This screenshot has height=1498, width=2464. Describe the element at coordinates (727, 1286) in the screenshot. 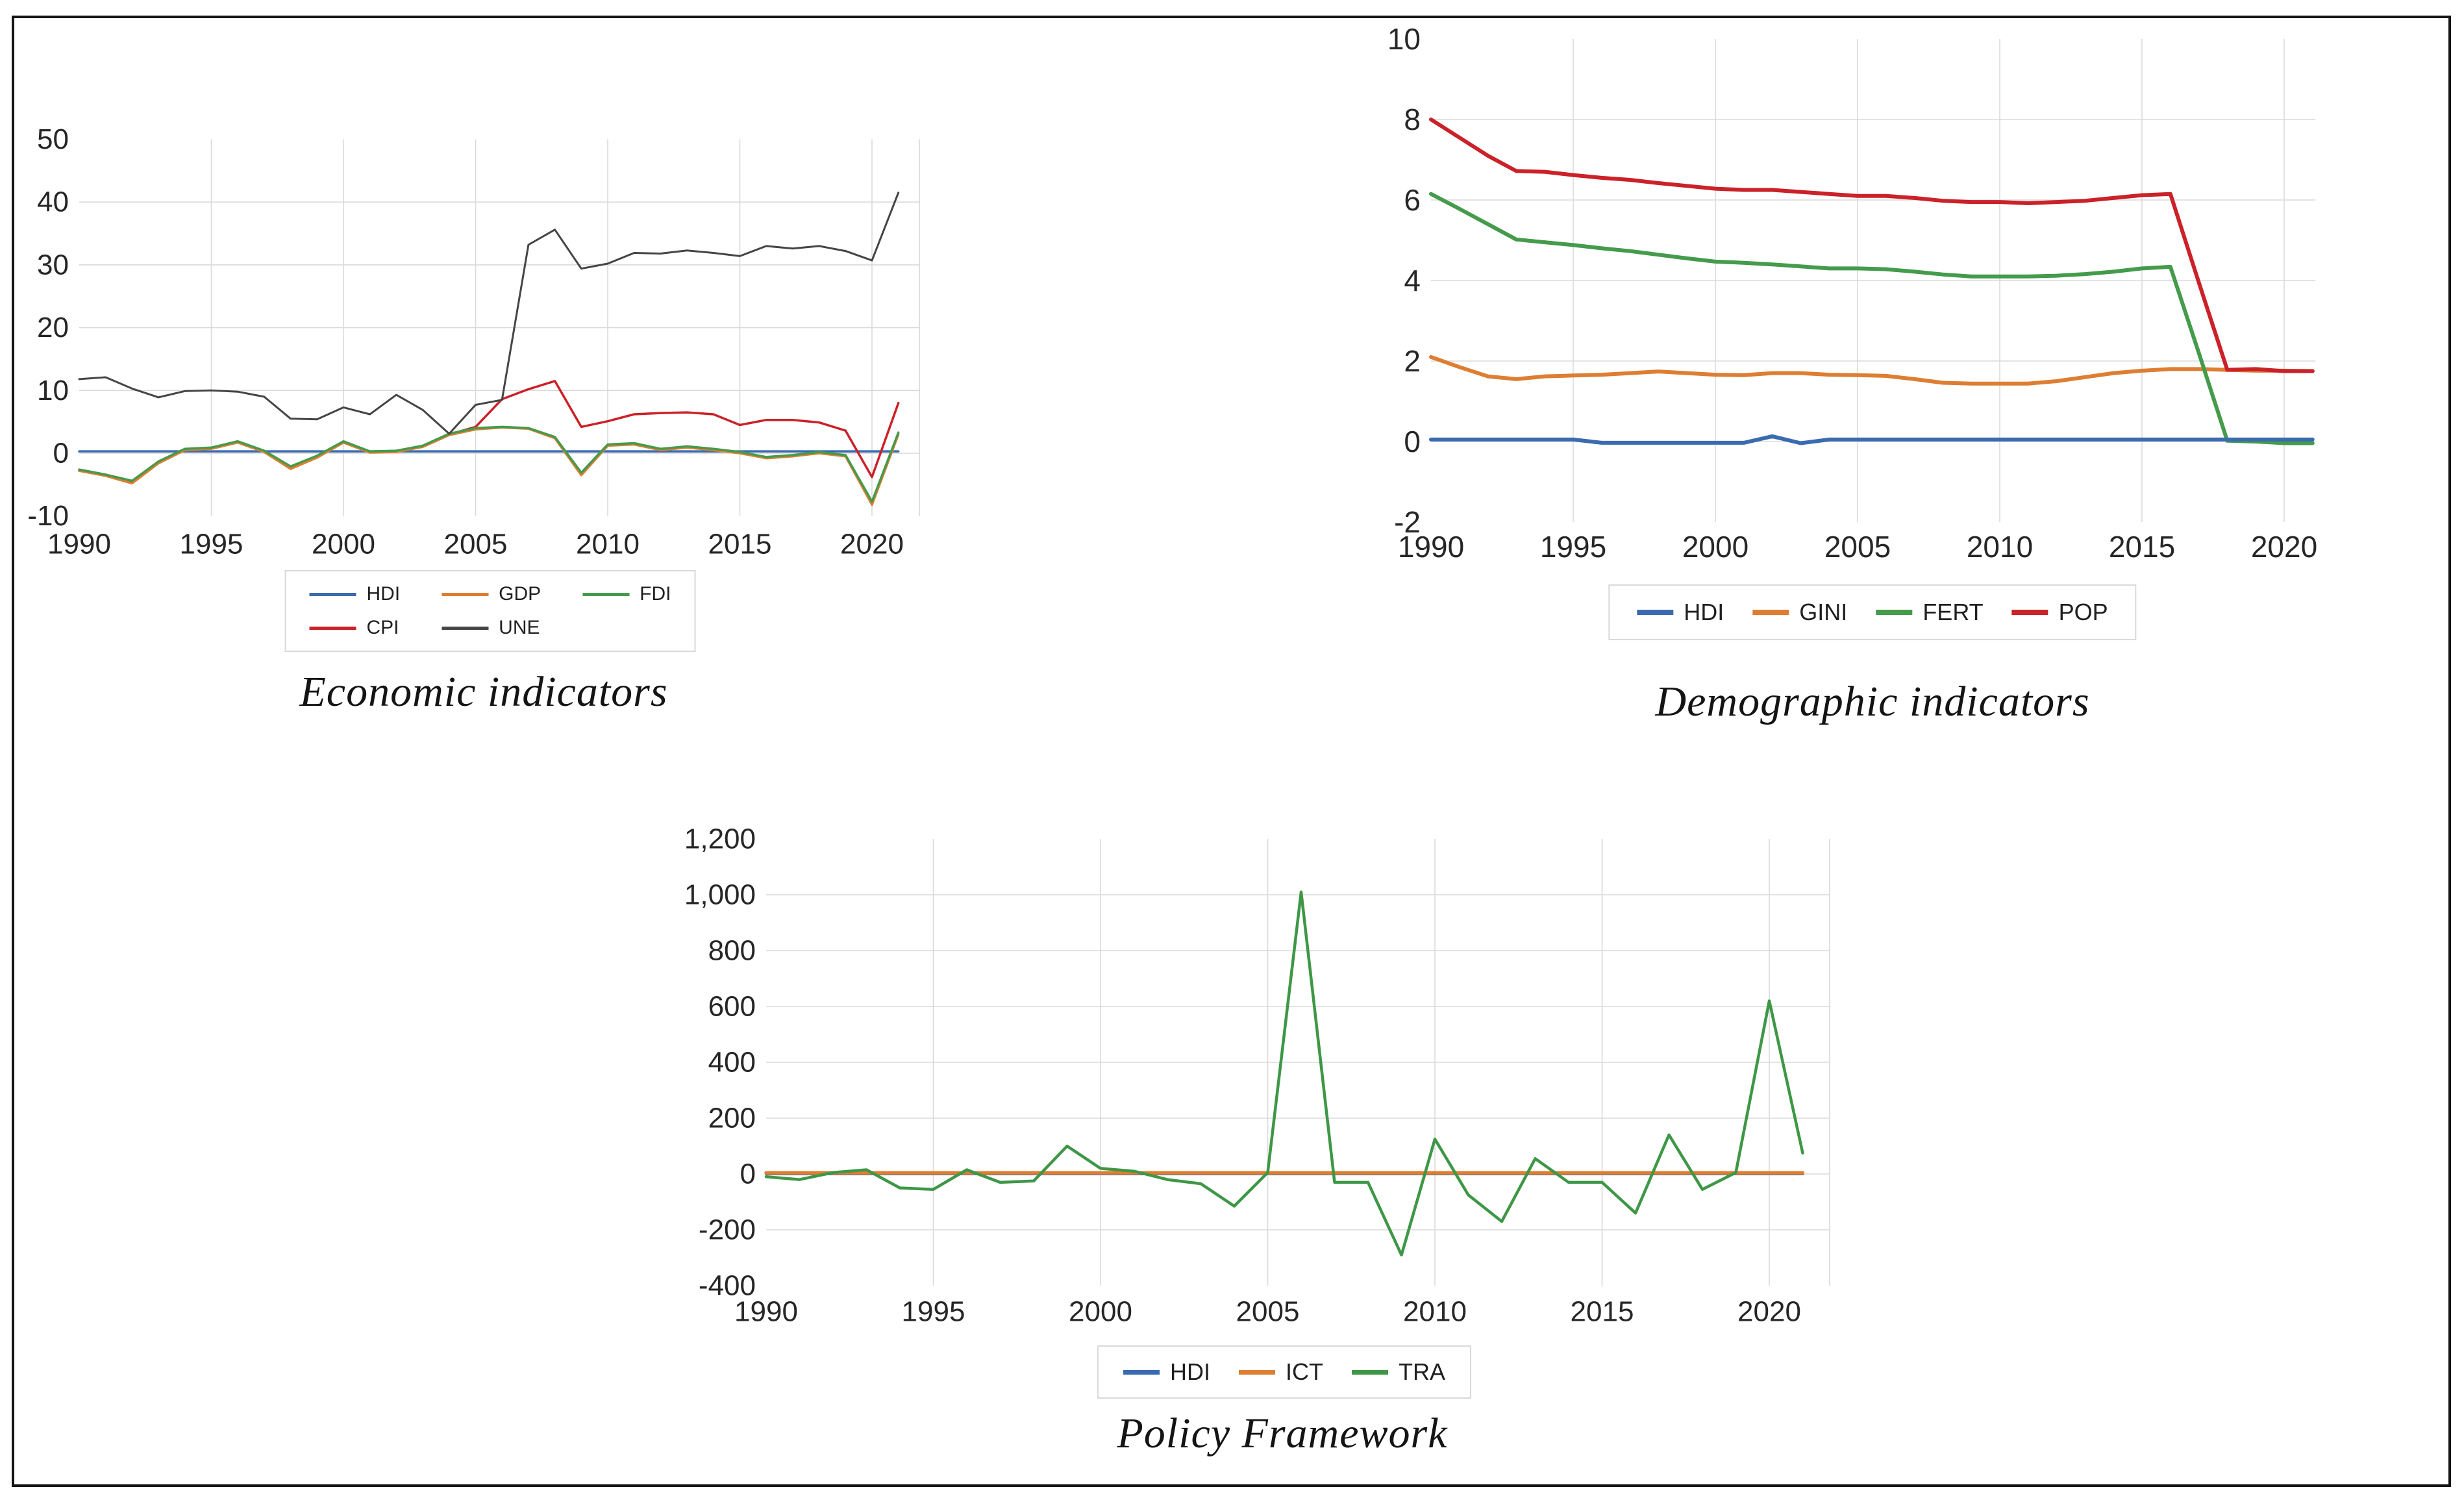

I see `y-axis-tick-label: -400` at that location.